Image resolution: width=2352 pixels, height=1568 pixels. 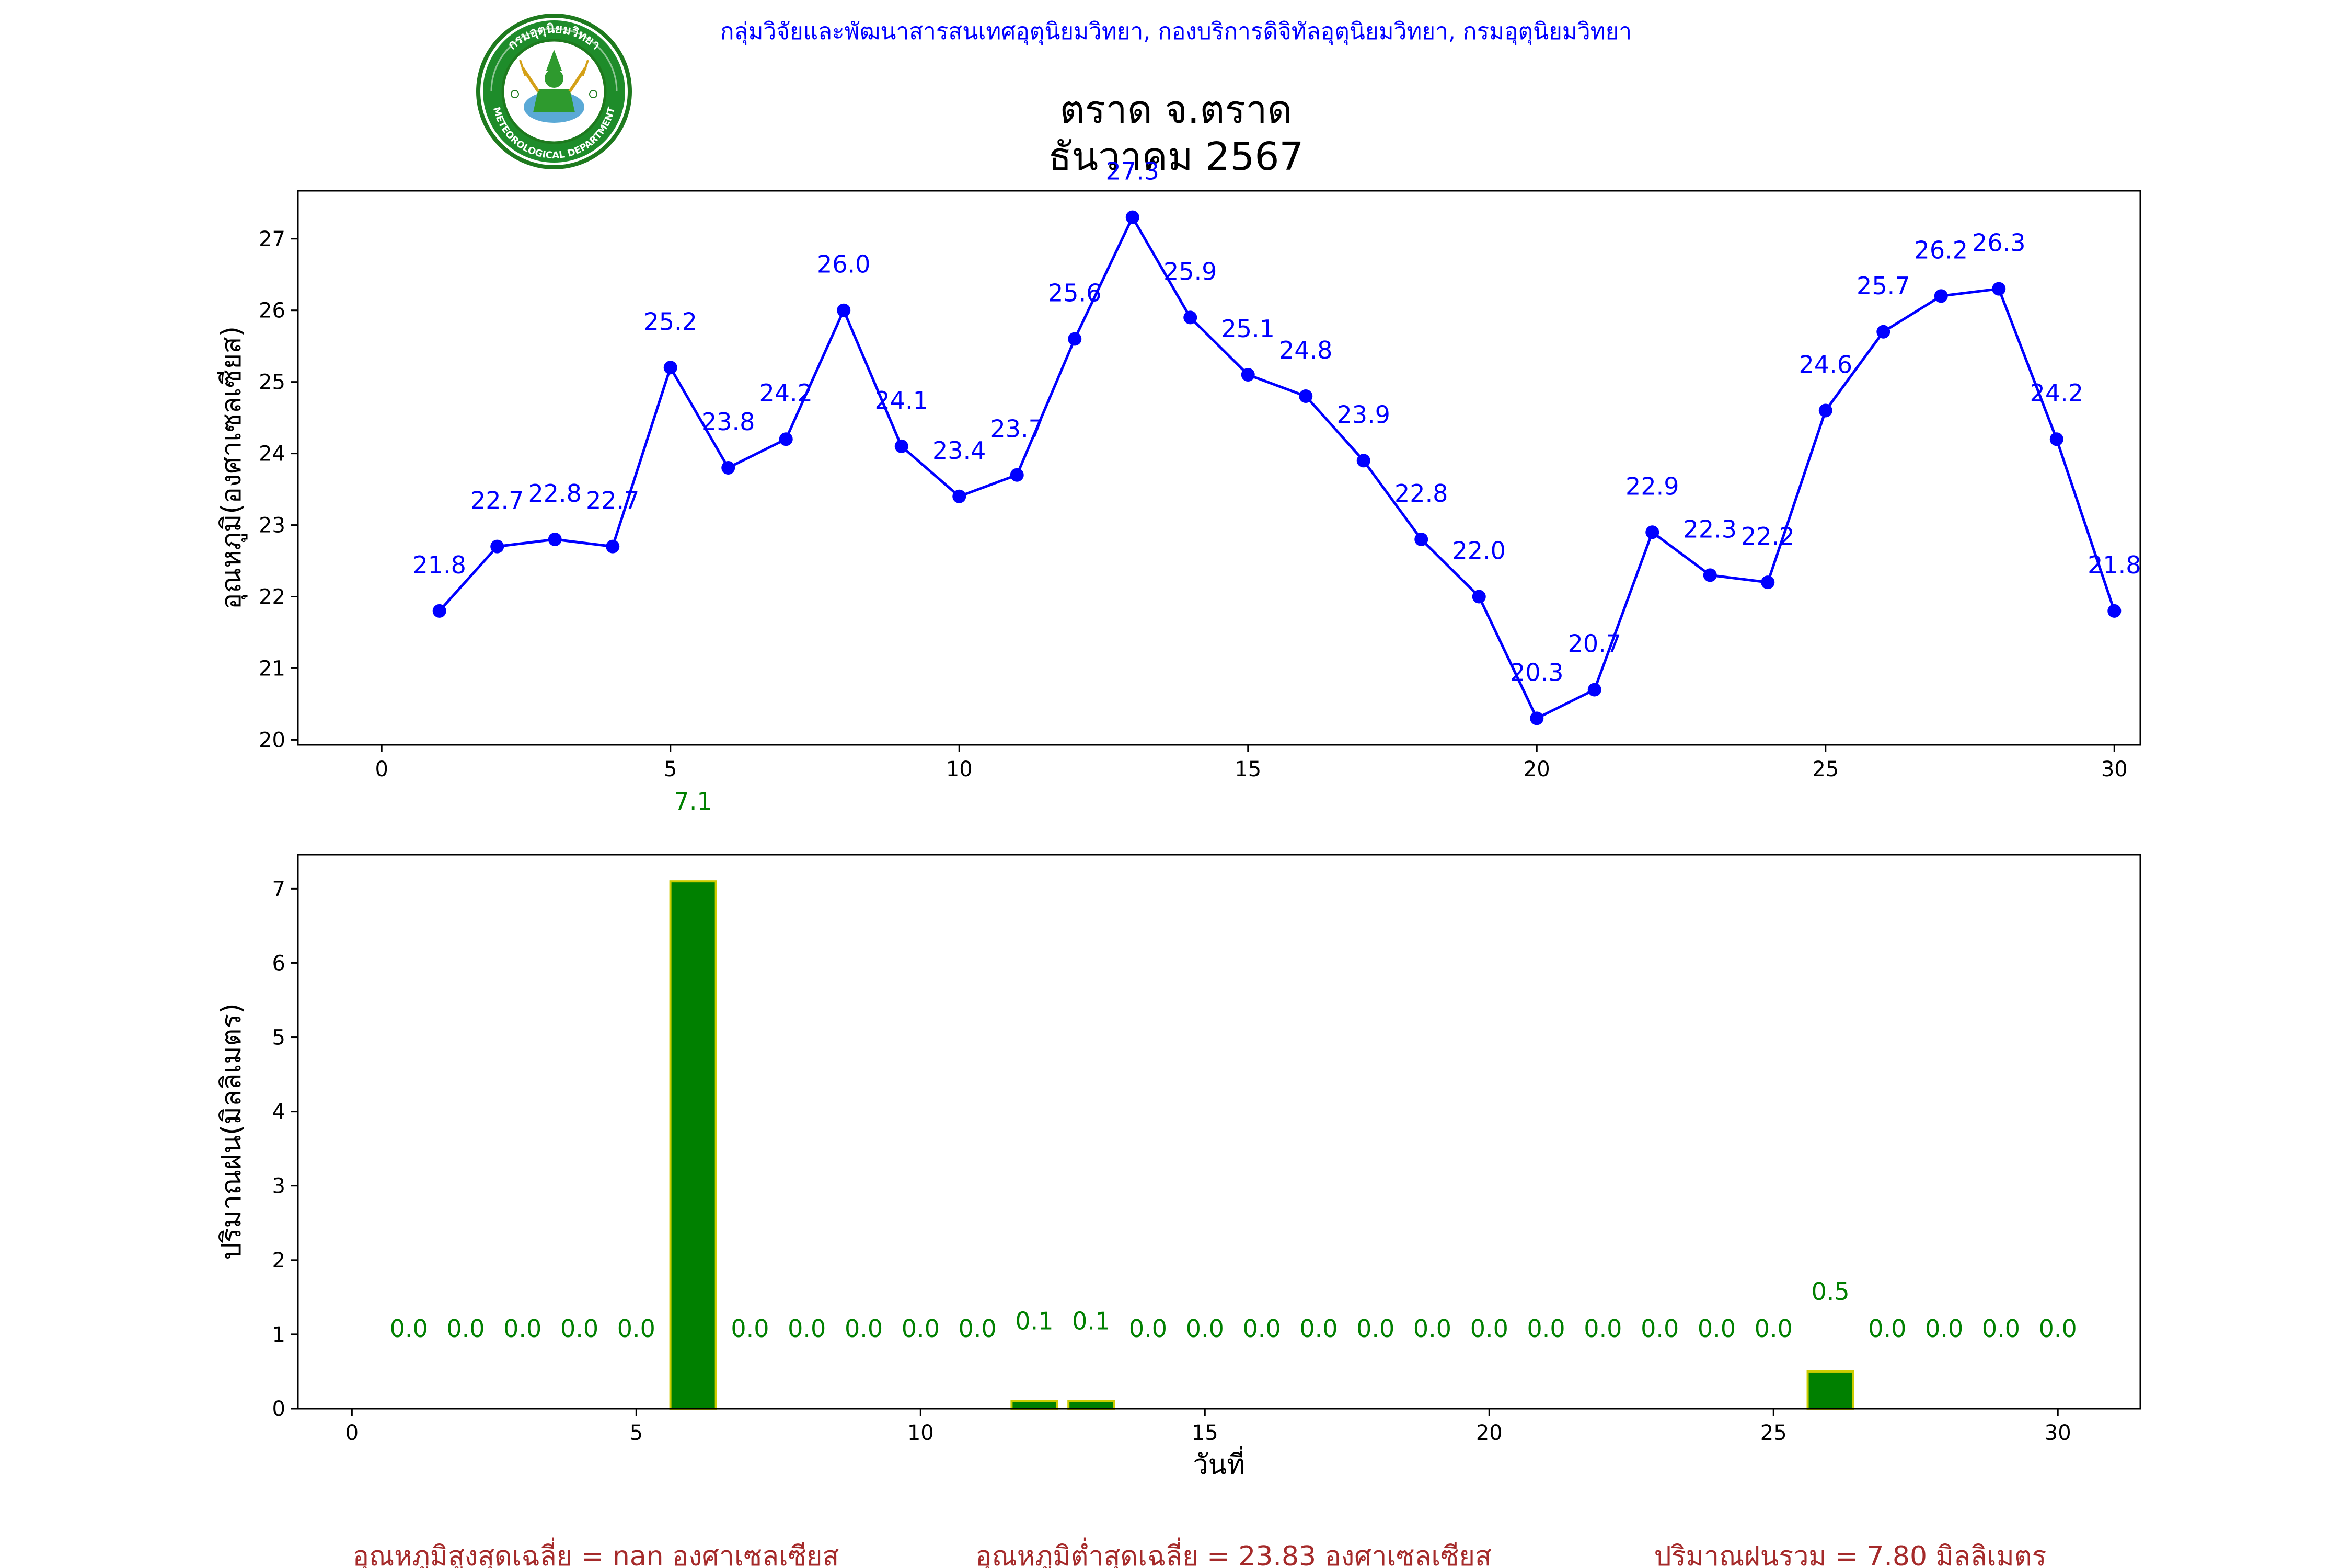 I want to click on rainfall-x-tick-label: 30, so click(x=2058, y=1433).